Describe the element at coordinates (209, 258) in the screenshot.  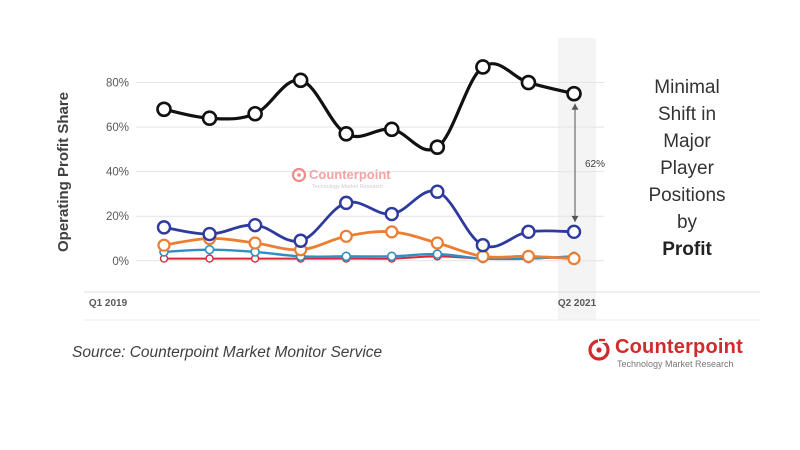
I see `series-5-point` at that location.